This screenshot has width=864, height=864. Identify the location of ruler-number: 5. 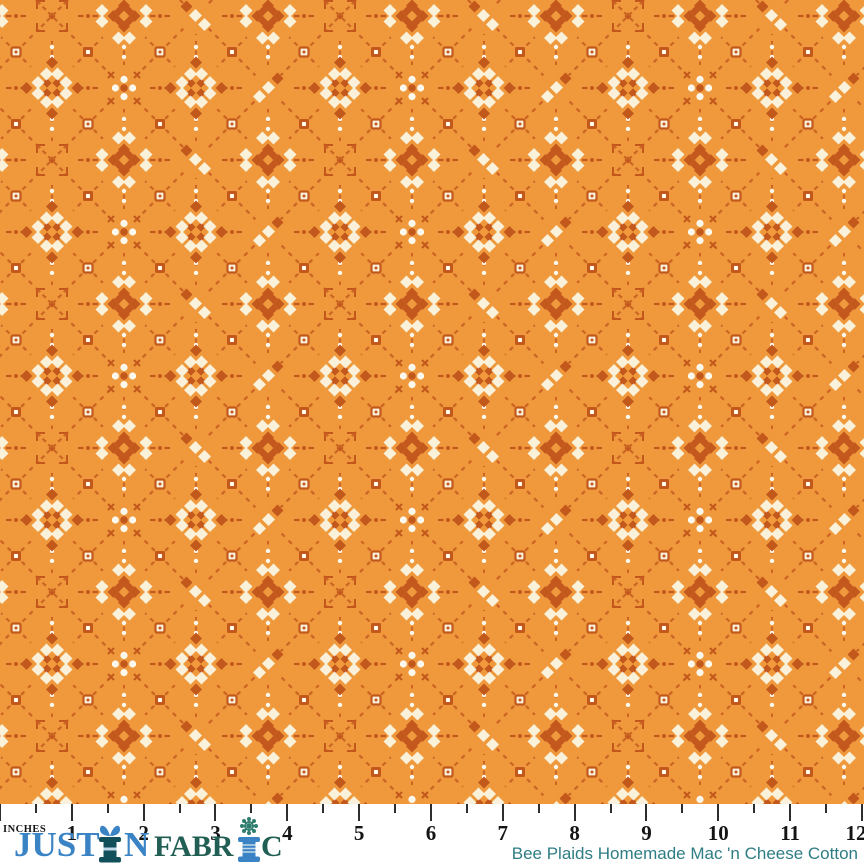
(359, 833).